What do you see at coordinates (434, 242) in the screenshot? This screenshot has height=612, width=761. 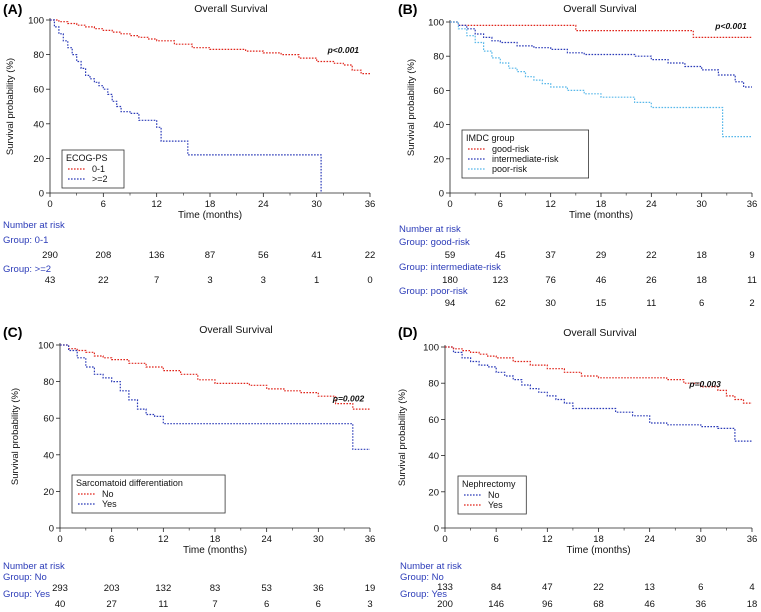 I see `risk-group-label: Group: good-risk` at bounding box center [434, 242].